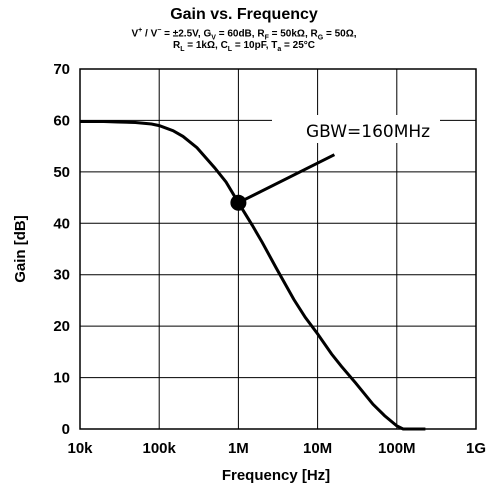  I want to click on y-tick-label: 10, so click(61, 378).